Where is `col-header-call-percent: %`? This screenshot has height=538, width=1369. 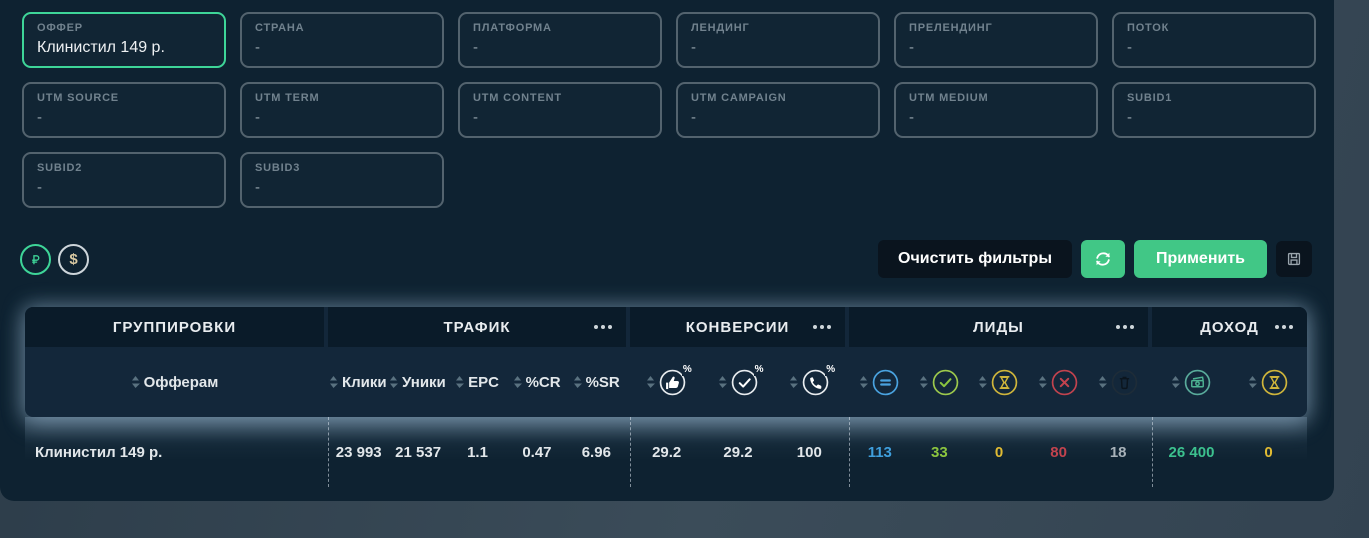 col-header-call-percent: % is located at coordinates (809, 382).